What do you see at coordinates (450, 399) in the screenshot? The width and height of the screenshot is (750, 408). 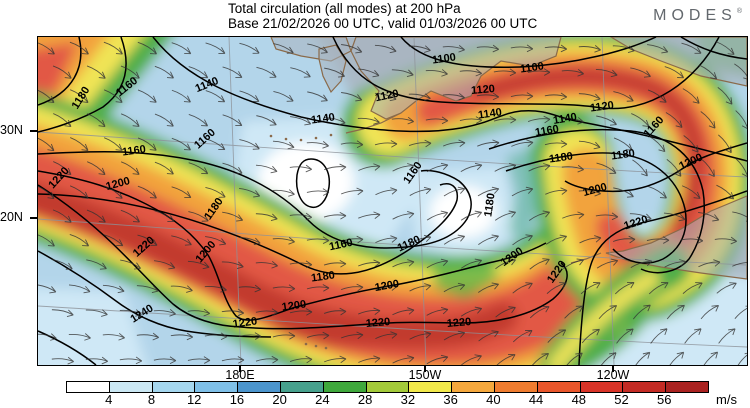 I see `colorbar-tick-value: 36` at bounding box center [450, 399].